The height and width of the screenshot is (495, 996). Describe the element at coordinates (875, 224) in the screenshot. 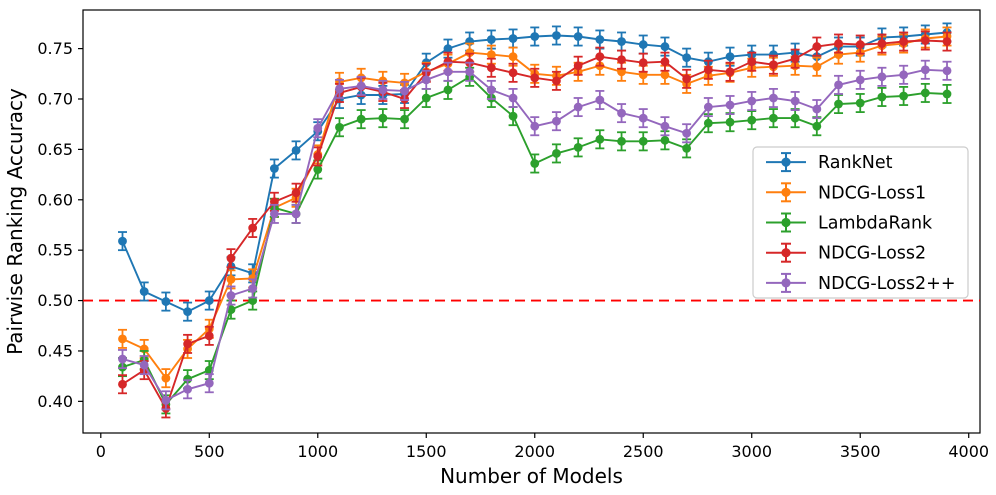

I see `legend-label: LambdaRank` at that location.